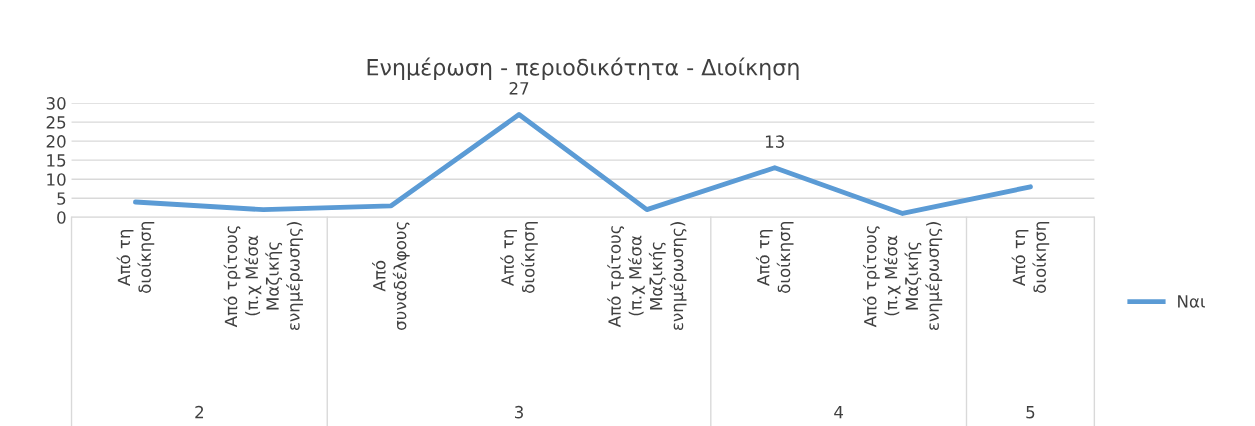 The image size is (1255, 426). Describe the element at coordinates (839, 412) in the screenshot. I see `text: 4` at that location.